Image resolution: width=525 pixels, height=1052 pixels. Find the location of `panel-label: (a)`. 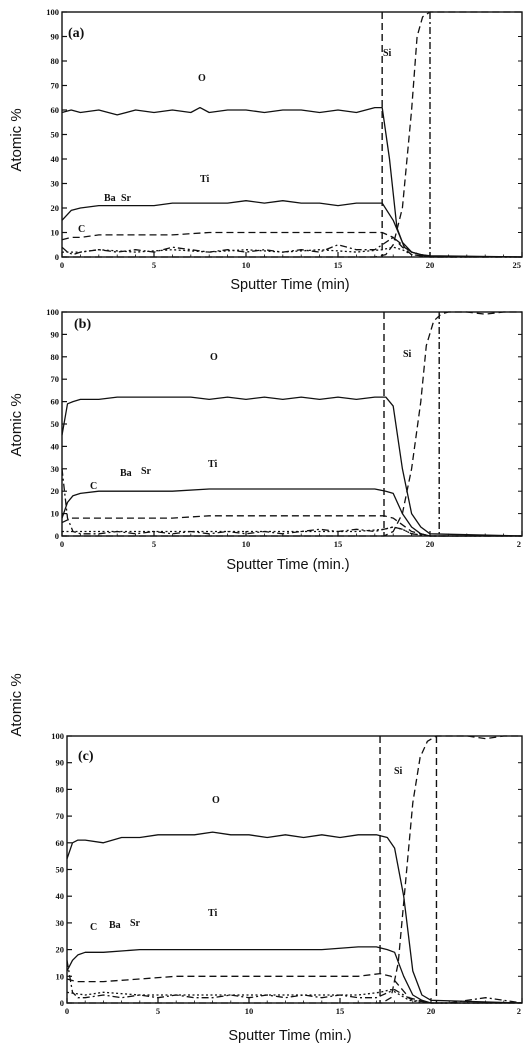

panel-label: (a) is located at coordinates (76, 33).